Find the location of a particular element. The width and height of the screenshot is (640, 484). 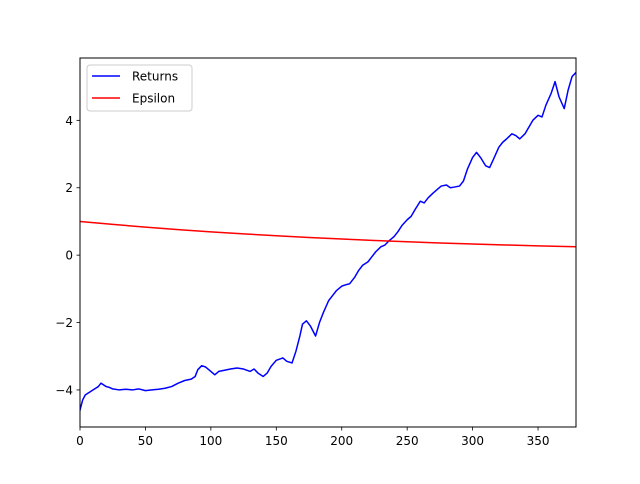

x-tick-label: 50 is located at coordinates (145, 441).